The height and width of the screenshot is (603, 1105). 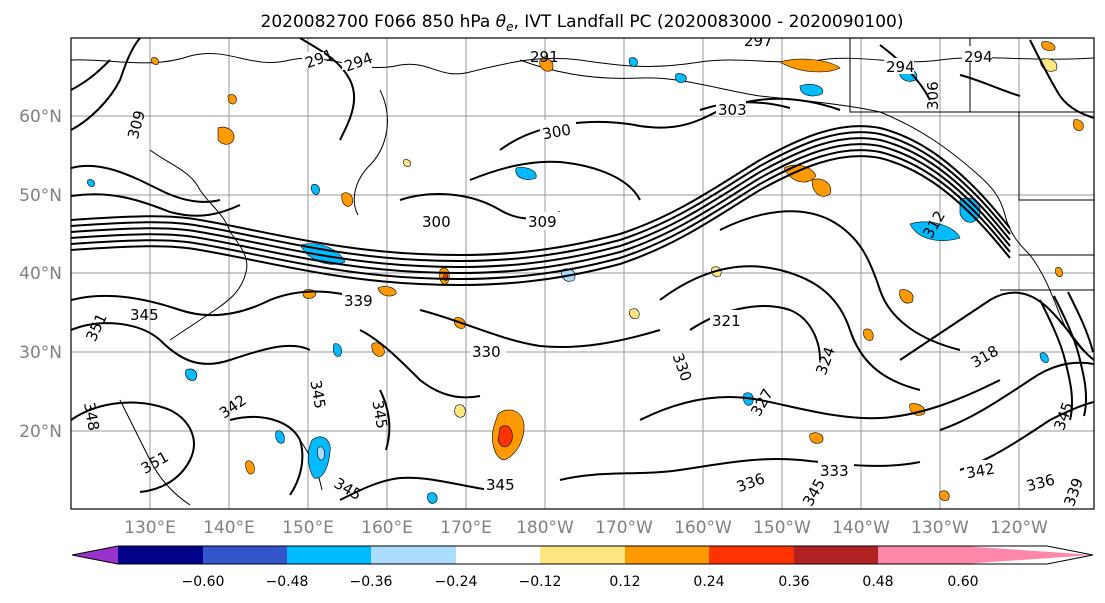 What do you see at coordinates (545, 528) in the screenshot?
I see `lon-label: 180°W` at bounding box center [545, 528].